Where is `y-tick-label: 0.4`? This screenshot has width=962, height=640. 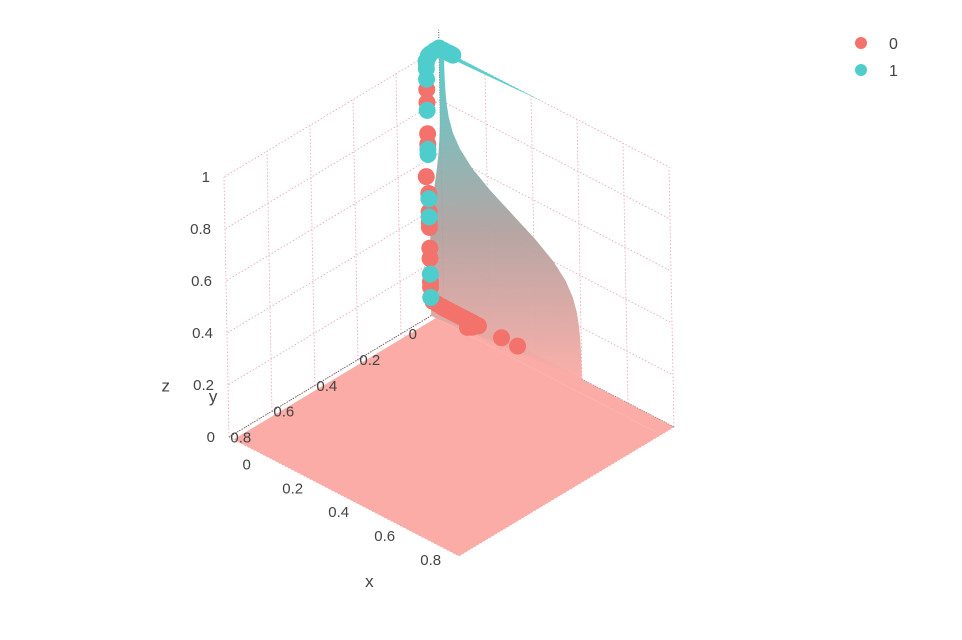 y-tick-label: 0.4 is located at coordinates (326, 386).